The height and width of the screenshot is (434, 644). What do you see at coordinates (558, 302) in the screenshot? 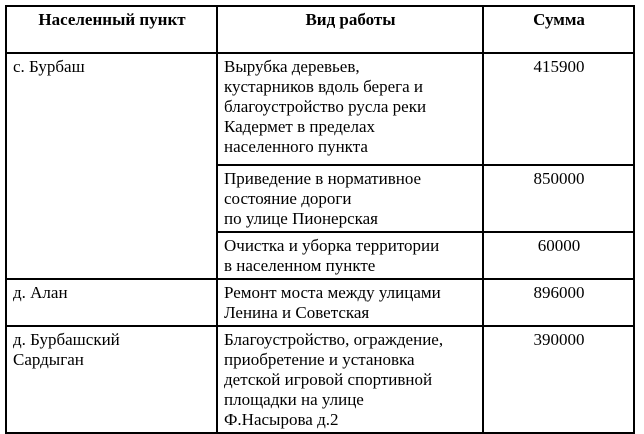
I see `sum-cell: 896000` at bounding box center [558, 302].